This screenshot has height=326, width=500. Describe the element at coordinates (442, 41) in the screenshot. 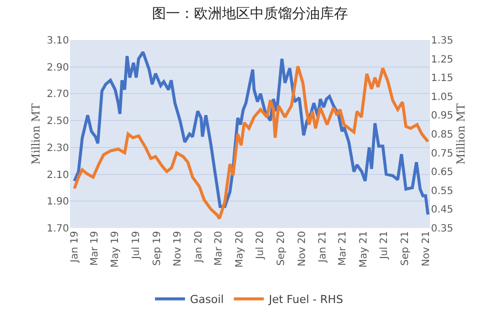

I see `y2-tick-label: 1.35` at that location.